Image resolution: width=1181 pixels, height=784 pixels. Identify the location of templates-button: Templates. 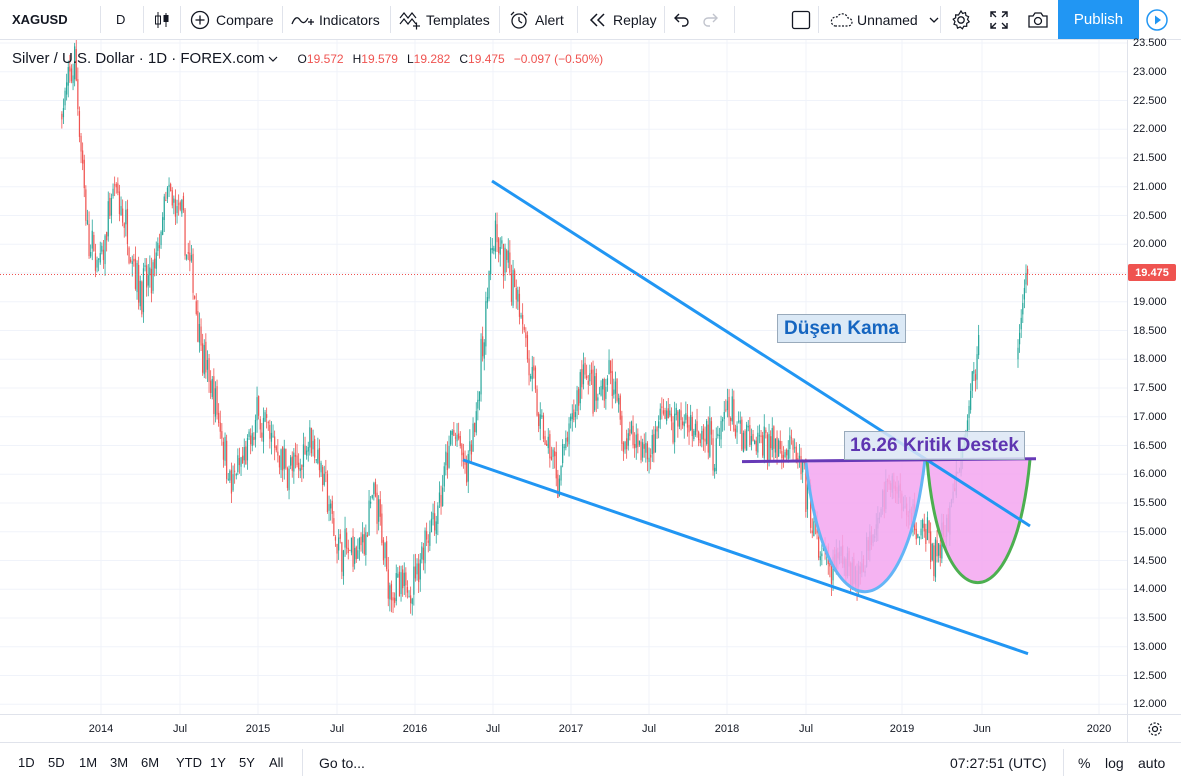
(444, 19).